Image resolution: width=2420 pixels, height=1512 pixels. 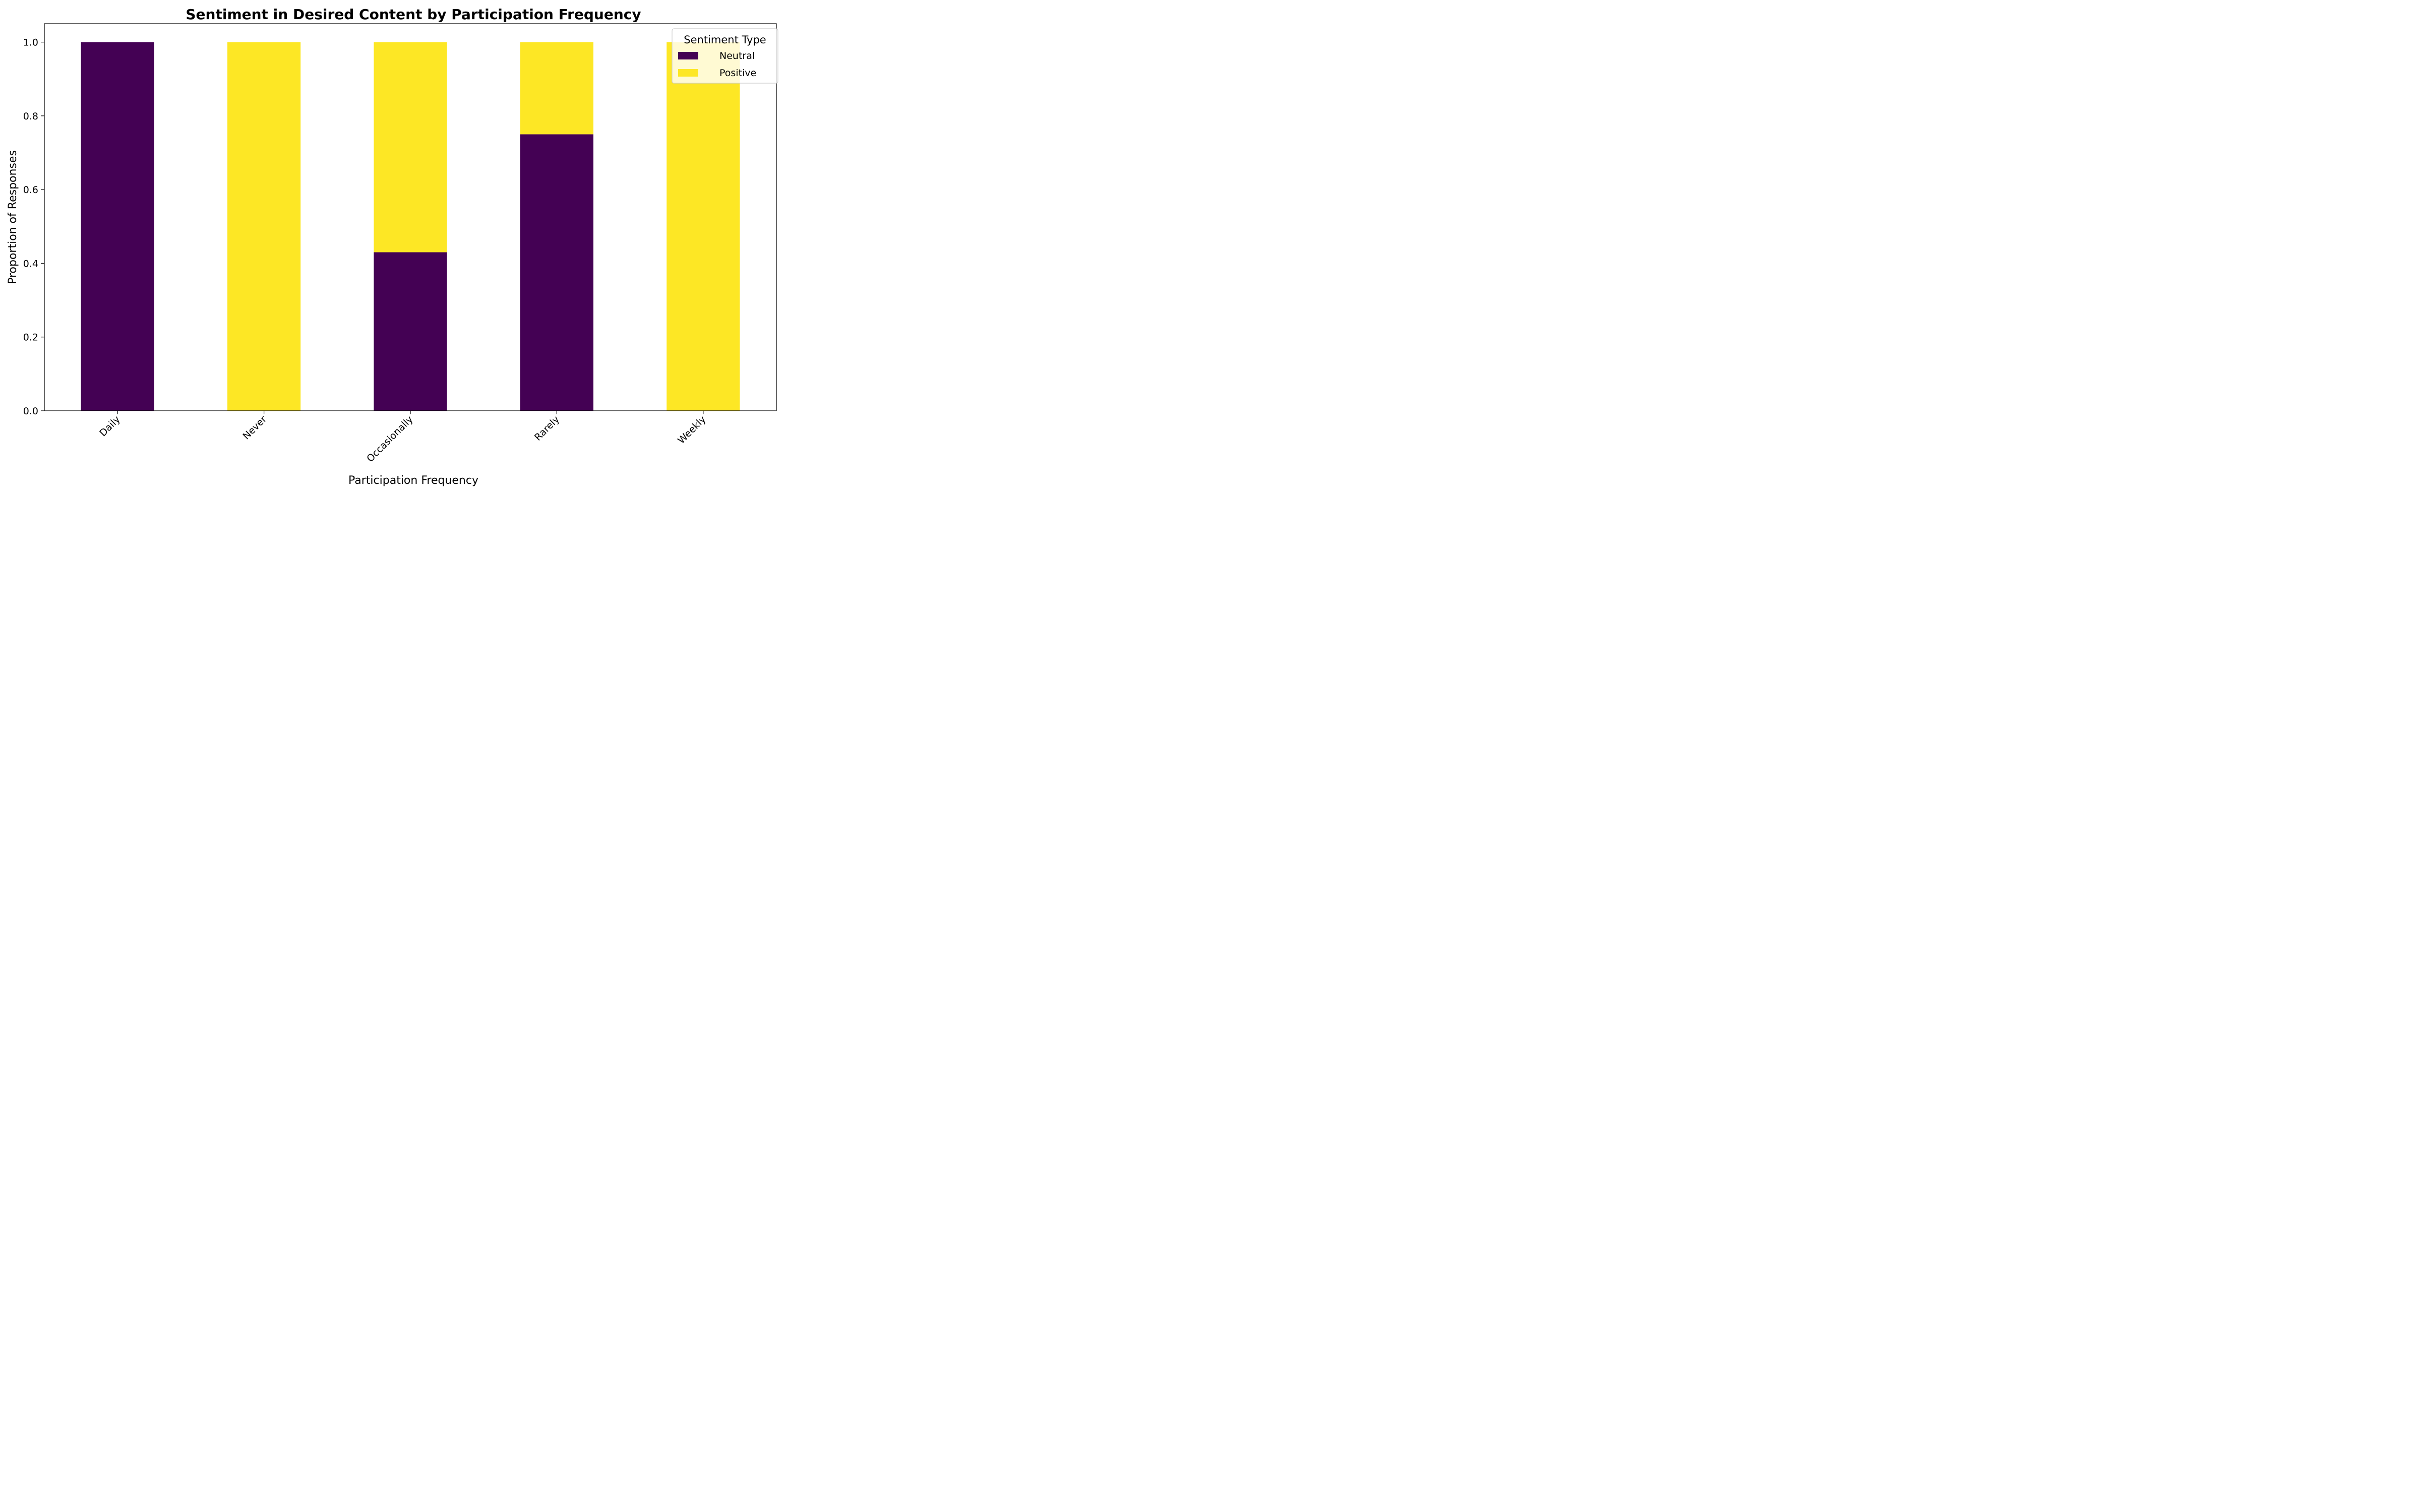 What do you see at coordinates (30, 337) in the screenshot?
I see `y-tick-label: 0.2` at bounding box center [30, 337].